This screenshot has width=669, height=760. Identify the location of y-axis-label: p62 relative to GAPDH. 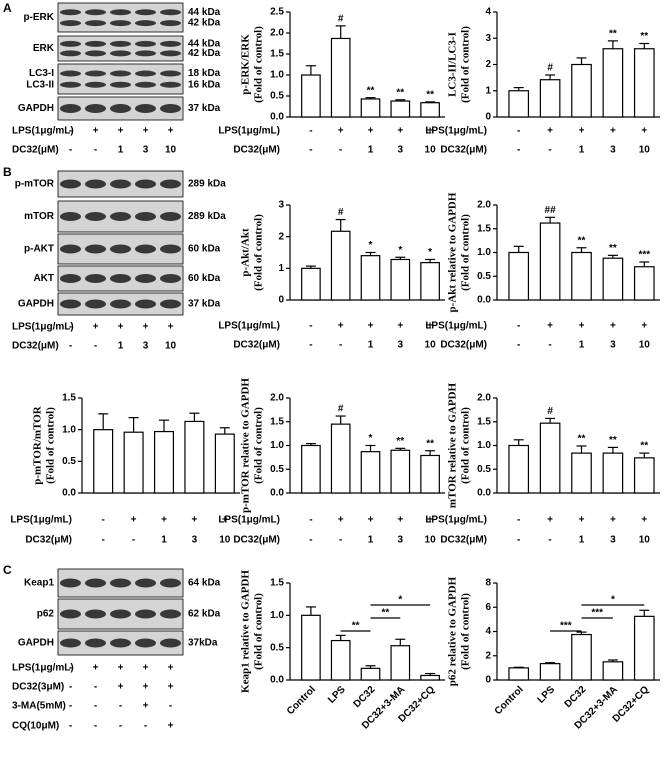
(453, 631).